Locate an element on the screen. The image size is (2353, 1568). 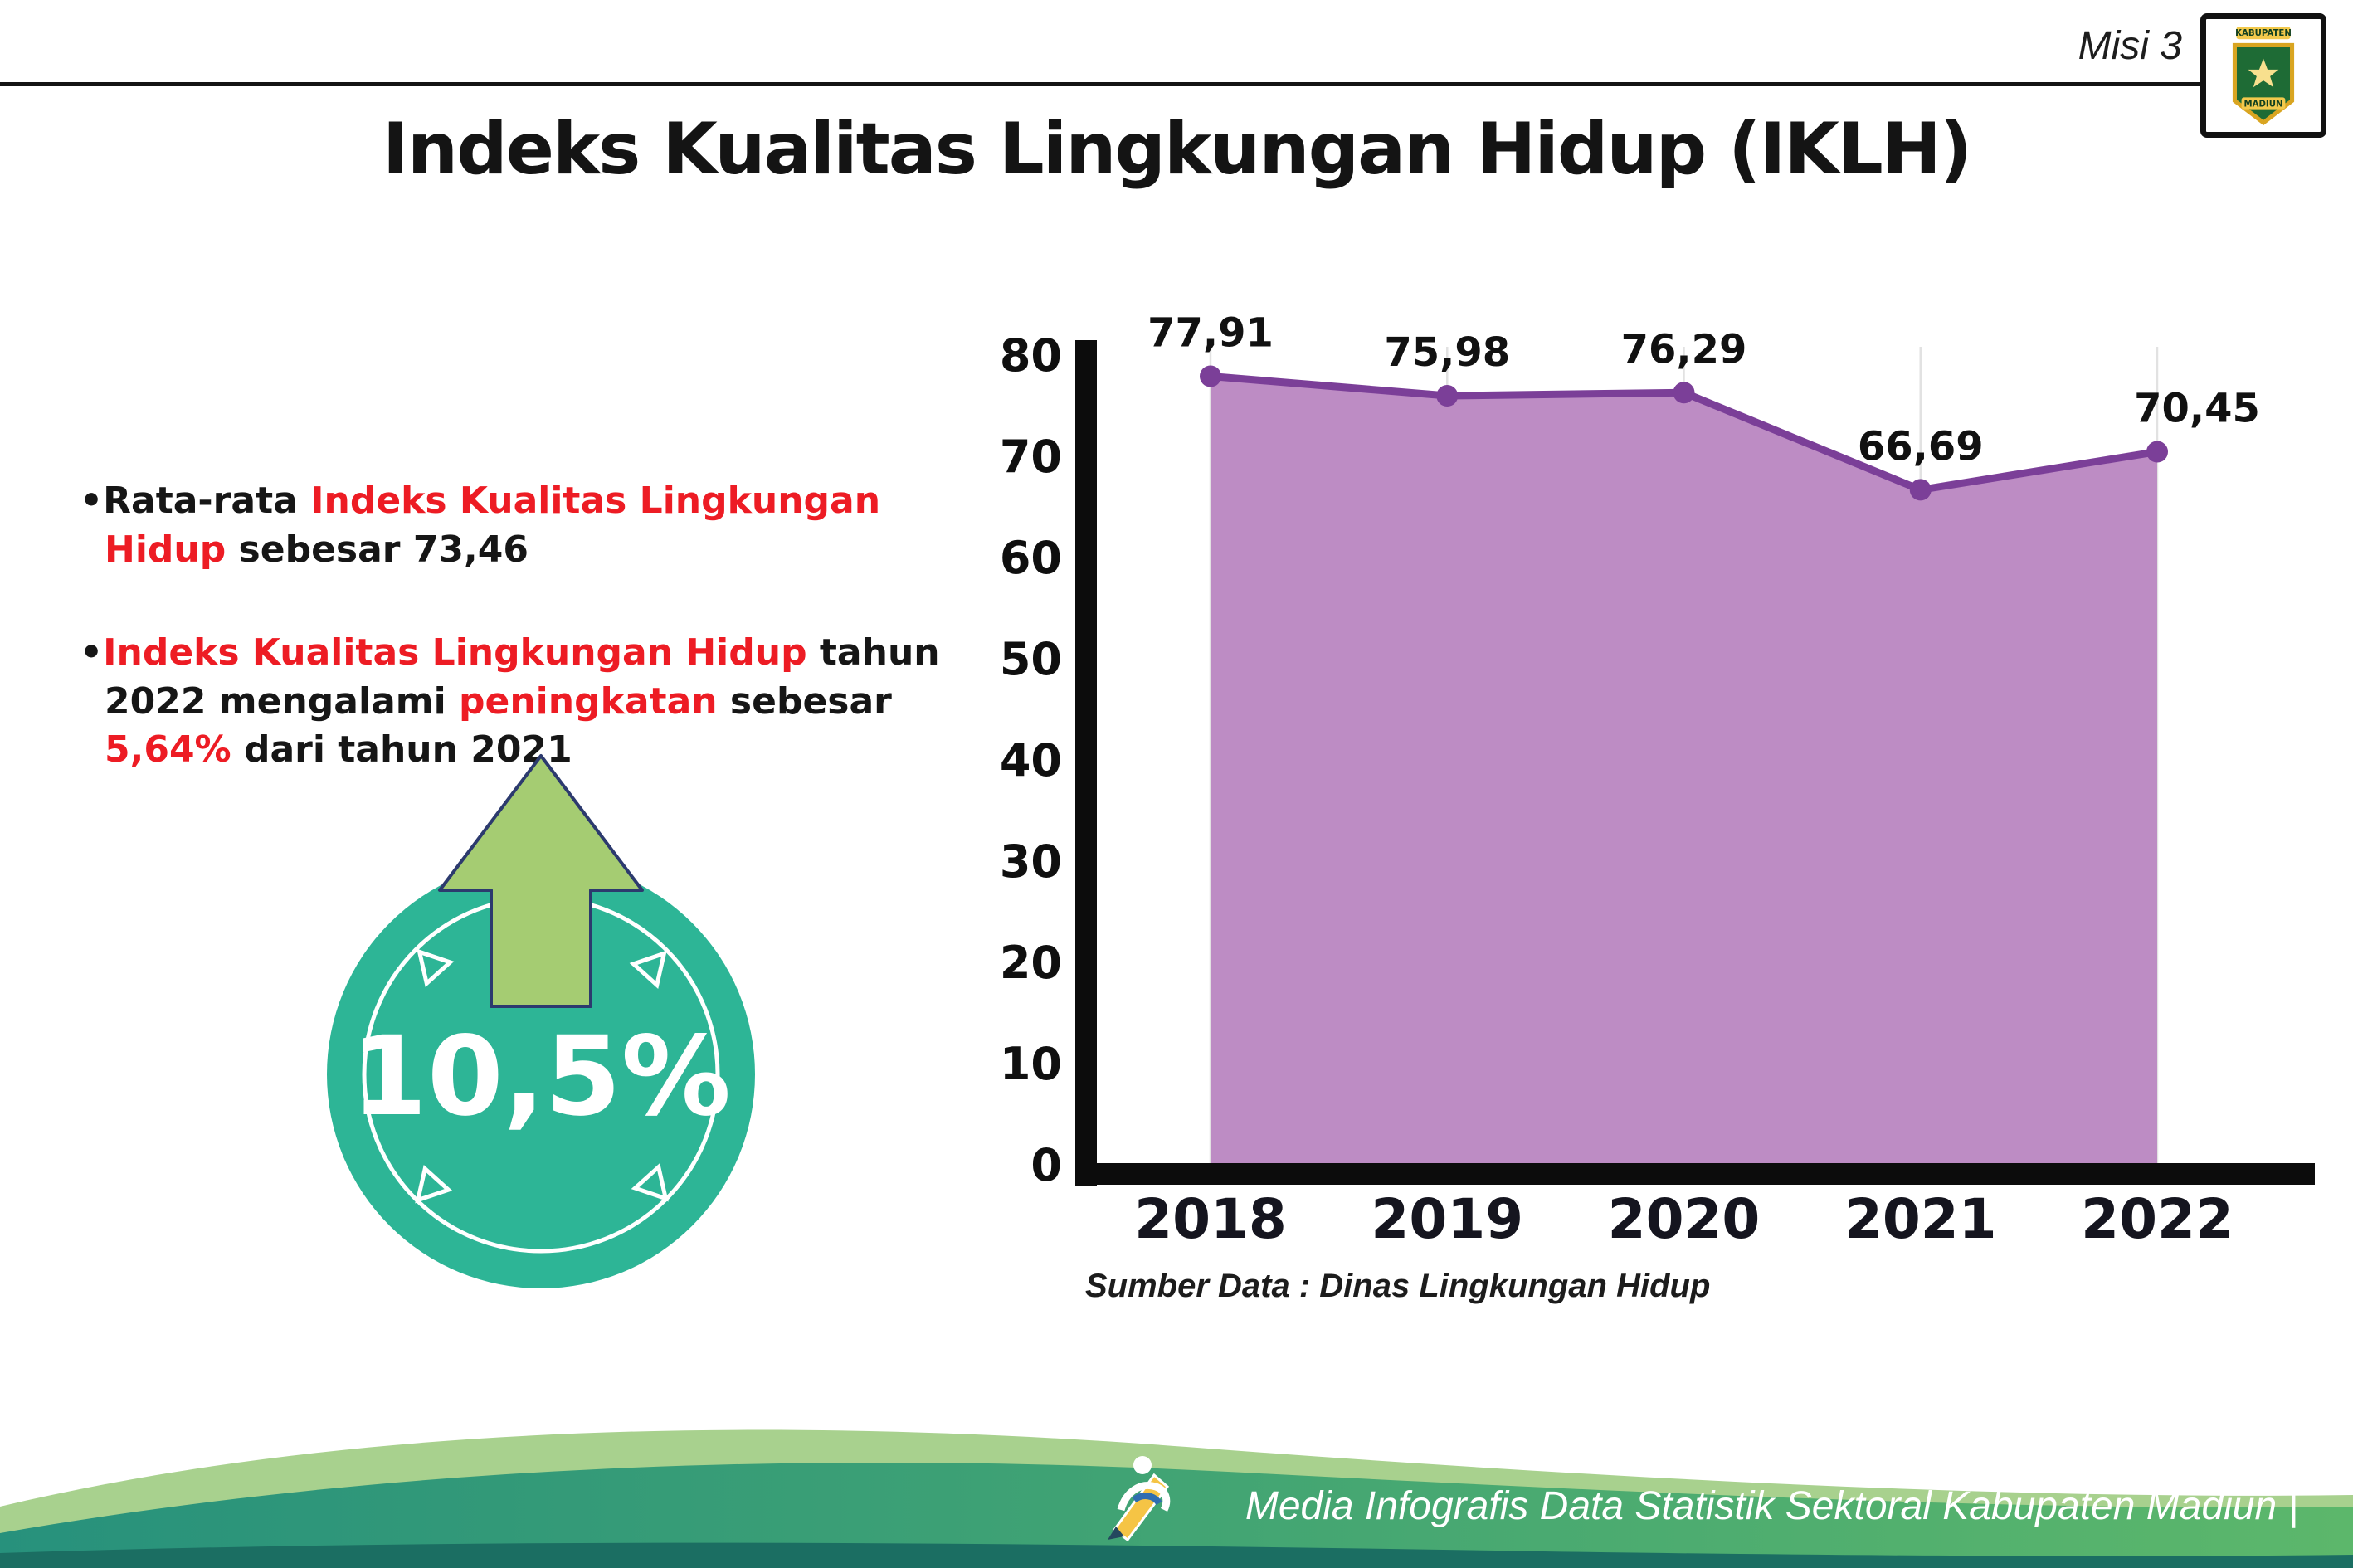
page-title: Indeks Kualitas Lingkungan Hidup (IKLH) is located at coordinates (1177, 149).